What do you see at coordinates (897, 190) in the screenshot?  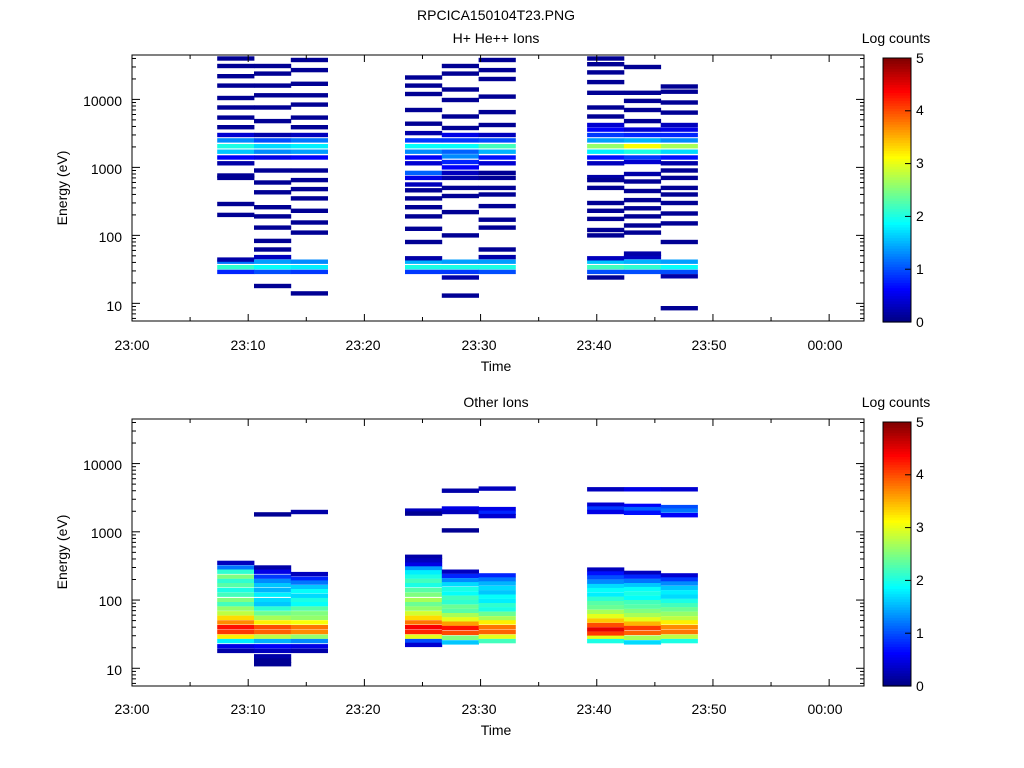 I see `colorbar-frame` at bounding box center [897, 190].